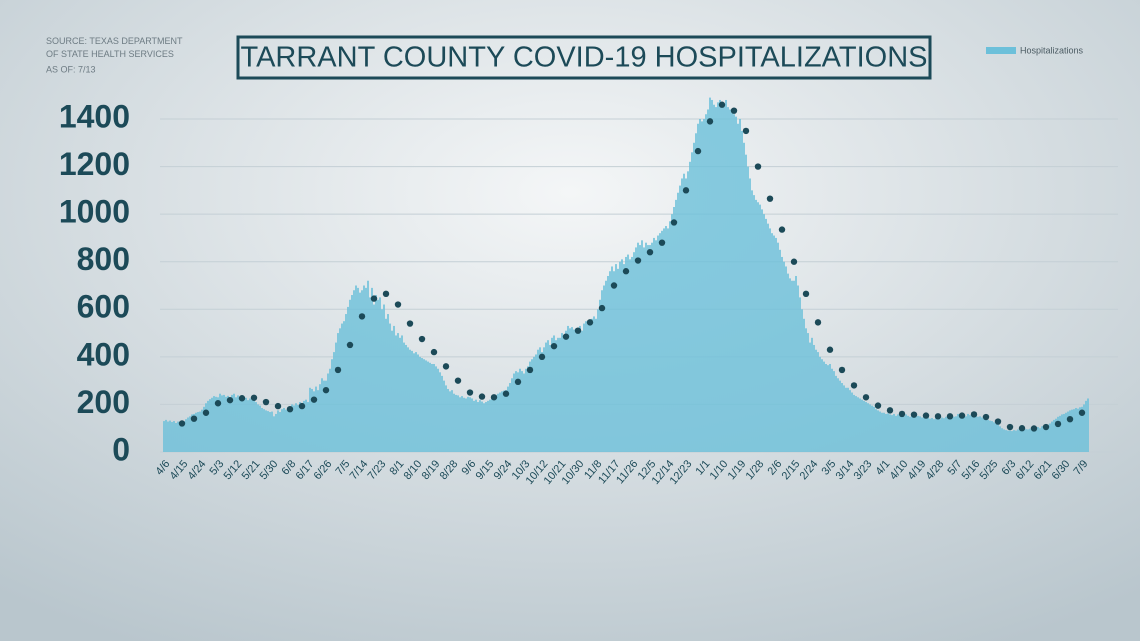 The height and width of the screenshot is (641, 1140). I want to click on y-tick-label: 200, so click(103, 402).